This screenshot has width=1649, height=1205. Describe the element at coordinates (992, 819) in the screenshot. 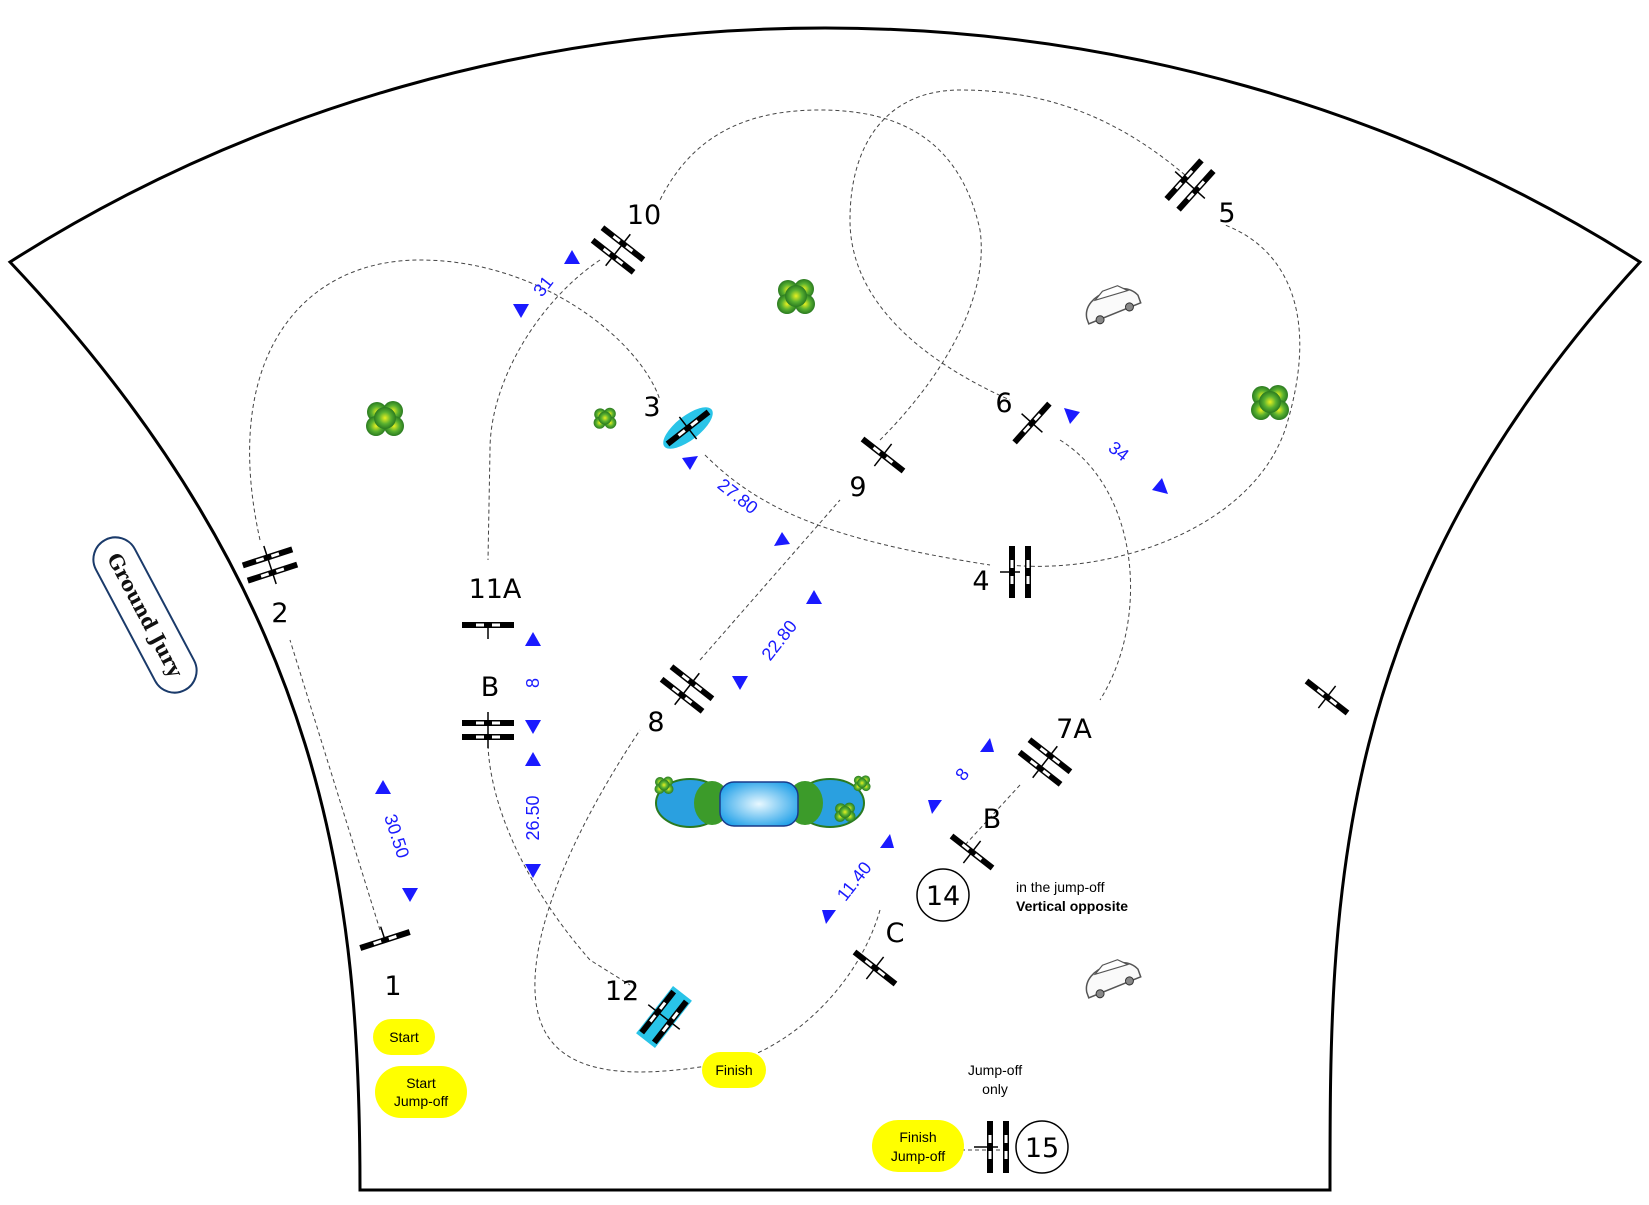

I see `fence-number-7b: B` at that location.